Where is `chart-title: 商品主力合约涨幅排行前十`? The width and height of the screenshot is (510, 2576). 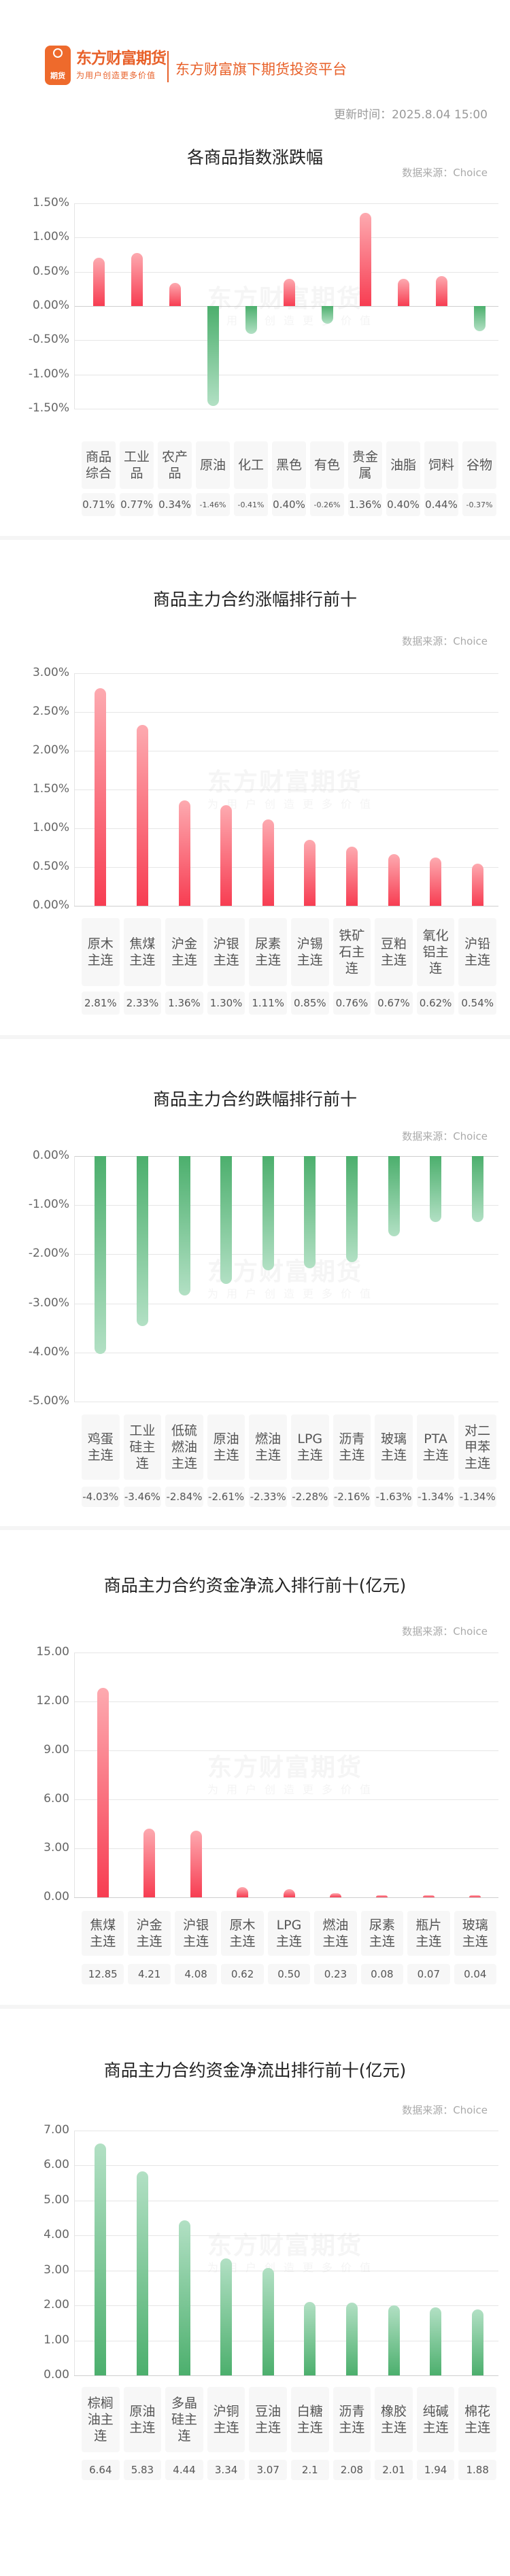
chart-title: 商品主力合约涨幅排行前十 is located at coordinates (255, 599).